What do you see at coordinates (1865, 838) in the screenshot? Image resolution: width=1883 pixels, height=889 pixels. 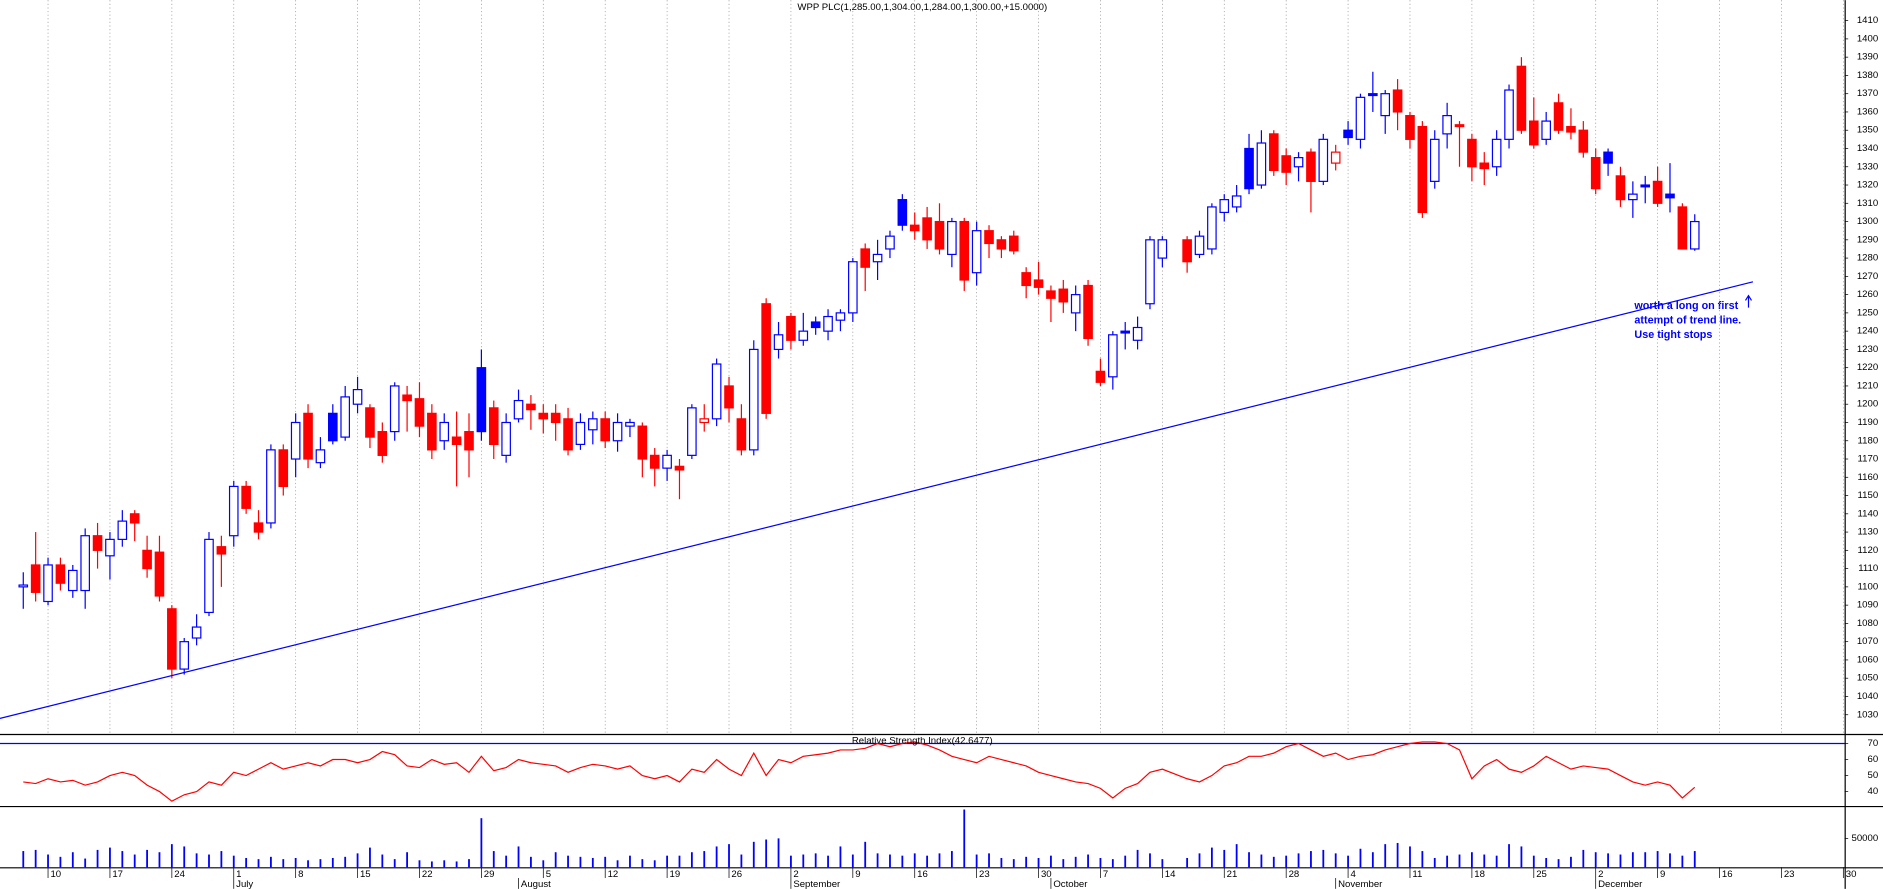 I see `y-tick-label: 50000` at bounding box center [1865, 838].